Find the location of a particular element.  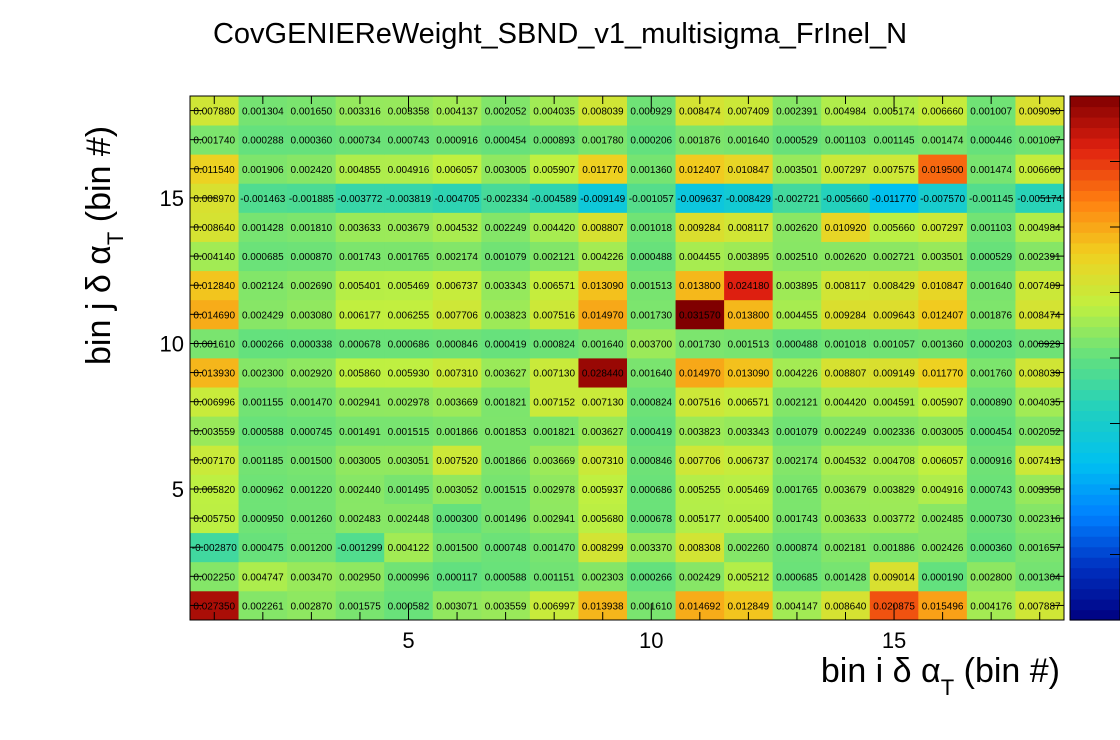

cell-value-label: 0.001821 is located at coordinates (554, 432).